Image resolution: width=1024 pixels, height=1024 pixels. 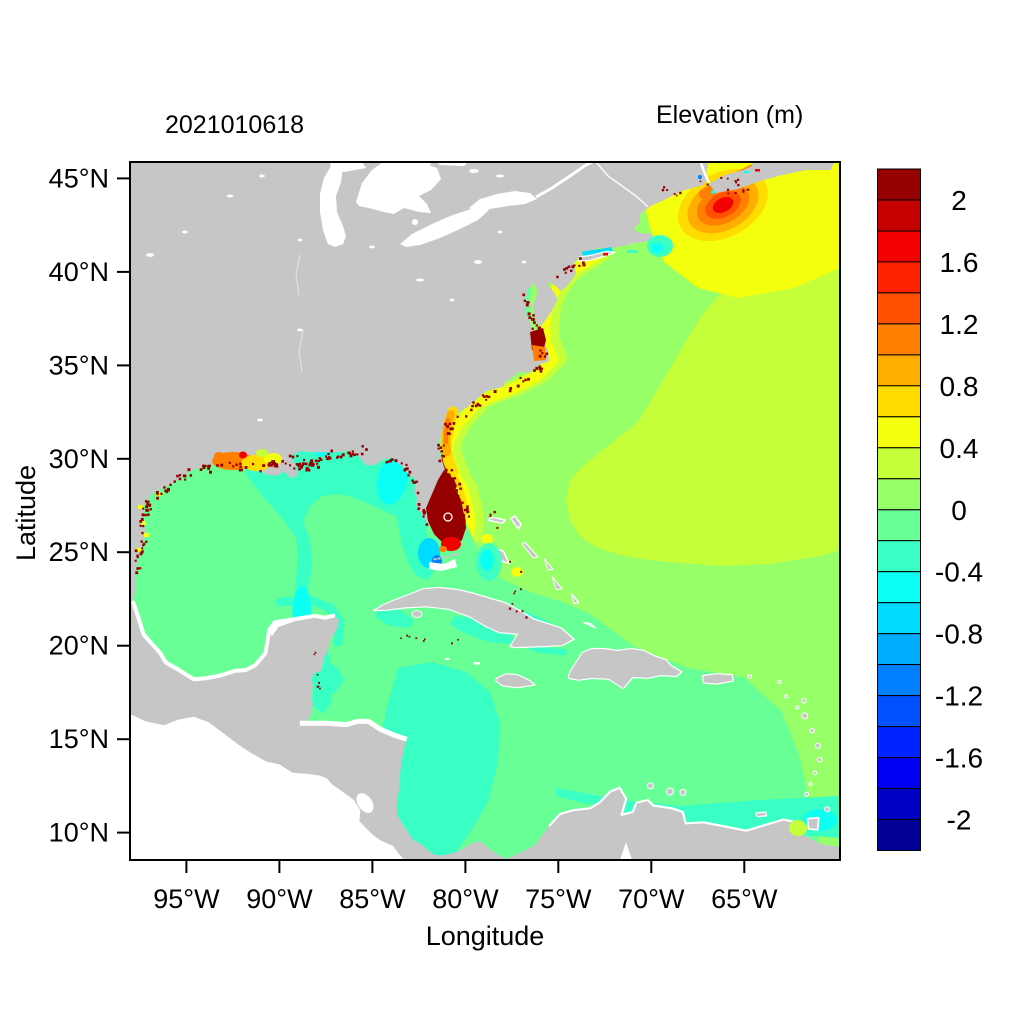 What do you see at coordinates (79, 178) in the screenshot?
I see `svg-text: 45°N` at bounding box center [79, 178].